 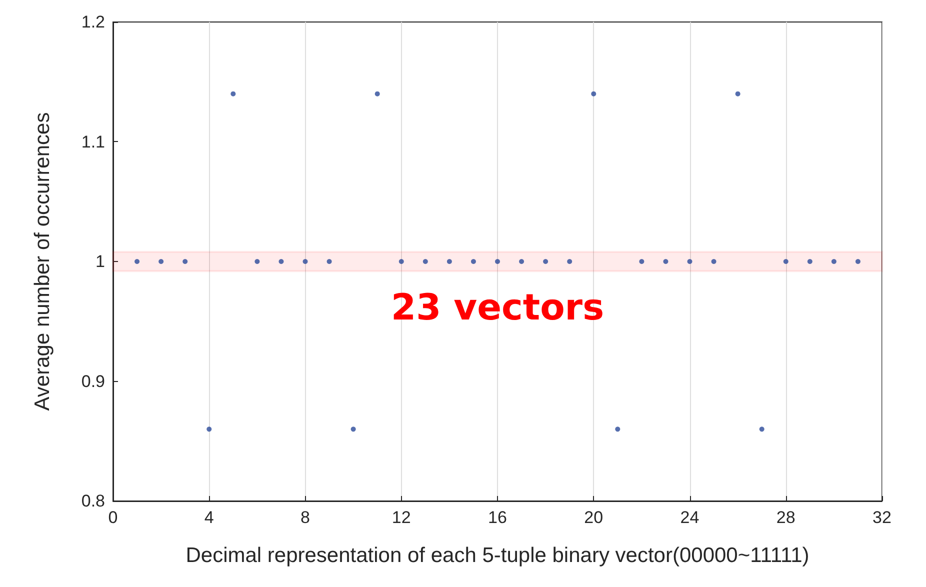 I want to click on x-tick-label: 32, so click(x=882, y=517).